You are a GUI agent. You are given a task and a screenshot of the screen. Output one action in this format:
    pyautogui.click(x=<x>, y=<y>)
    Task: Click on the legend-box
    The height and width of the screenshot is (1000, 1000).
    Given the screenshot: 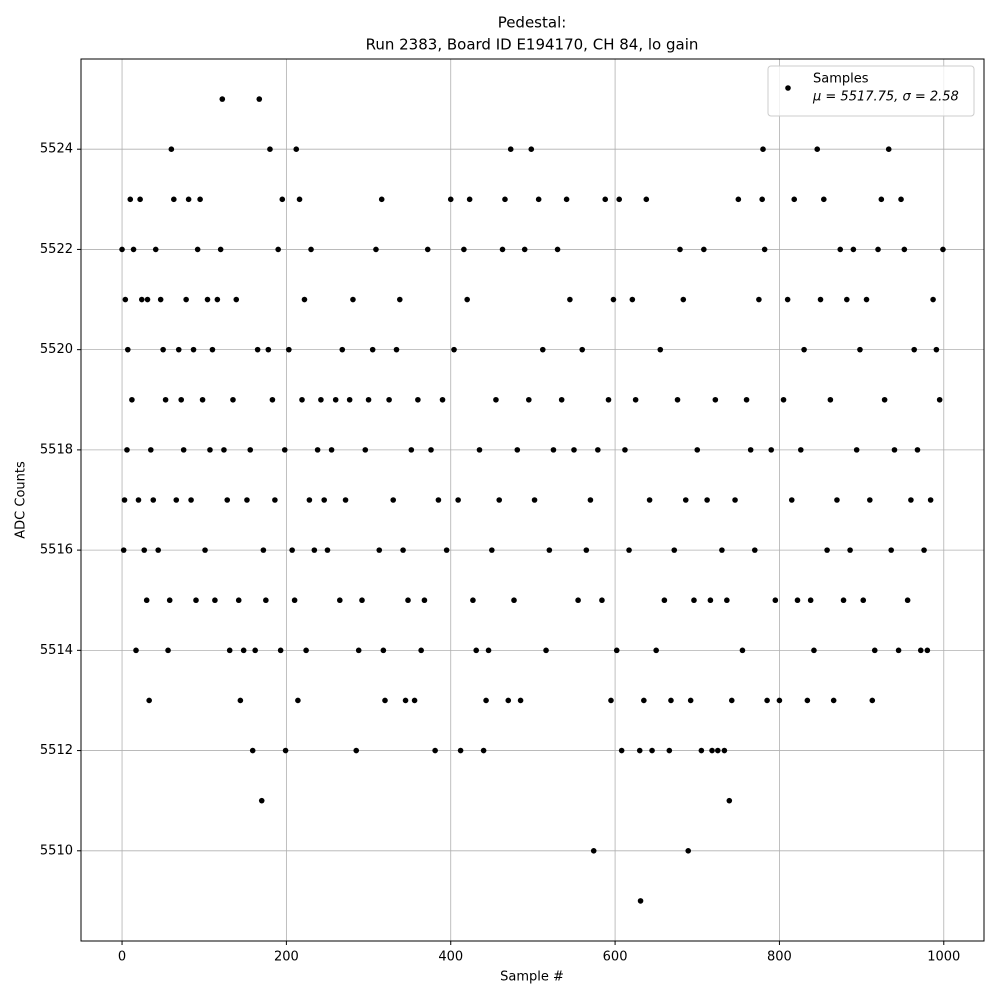 What is the action you would take?
    pyautogui.click(x=871, y=91)
    